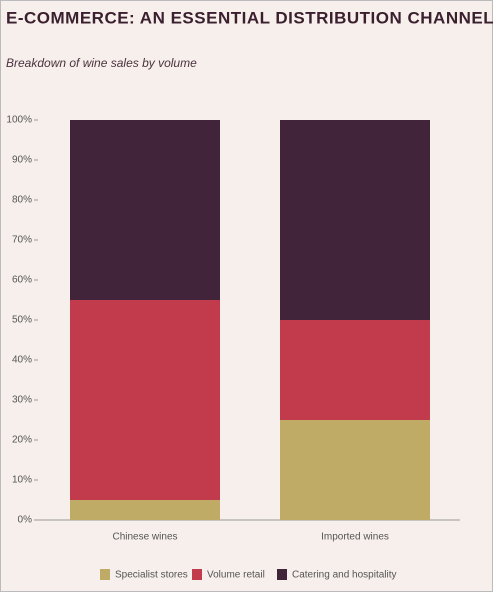  What do you see at coordinates (144, 537) in the screenshot?
I see `x-tick-label: Chinese wines` at bounding box center [144, 537].